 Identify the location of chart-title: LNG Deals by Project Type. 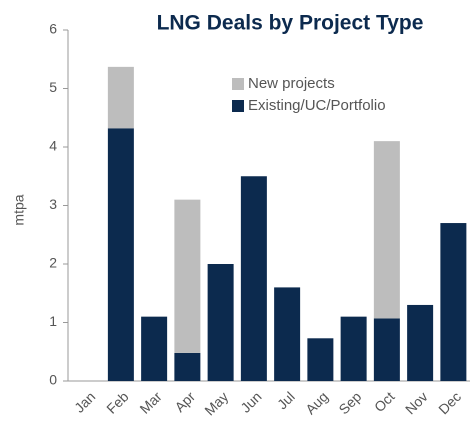
(290, 23).